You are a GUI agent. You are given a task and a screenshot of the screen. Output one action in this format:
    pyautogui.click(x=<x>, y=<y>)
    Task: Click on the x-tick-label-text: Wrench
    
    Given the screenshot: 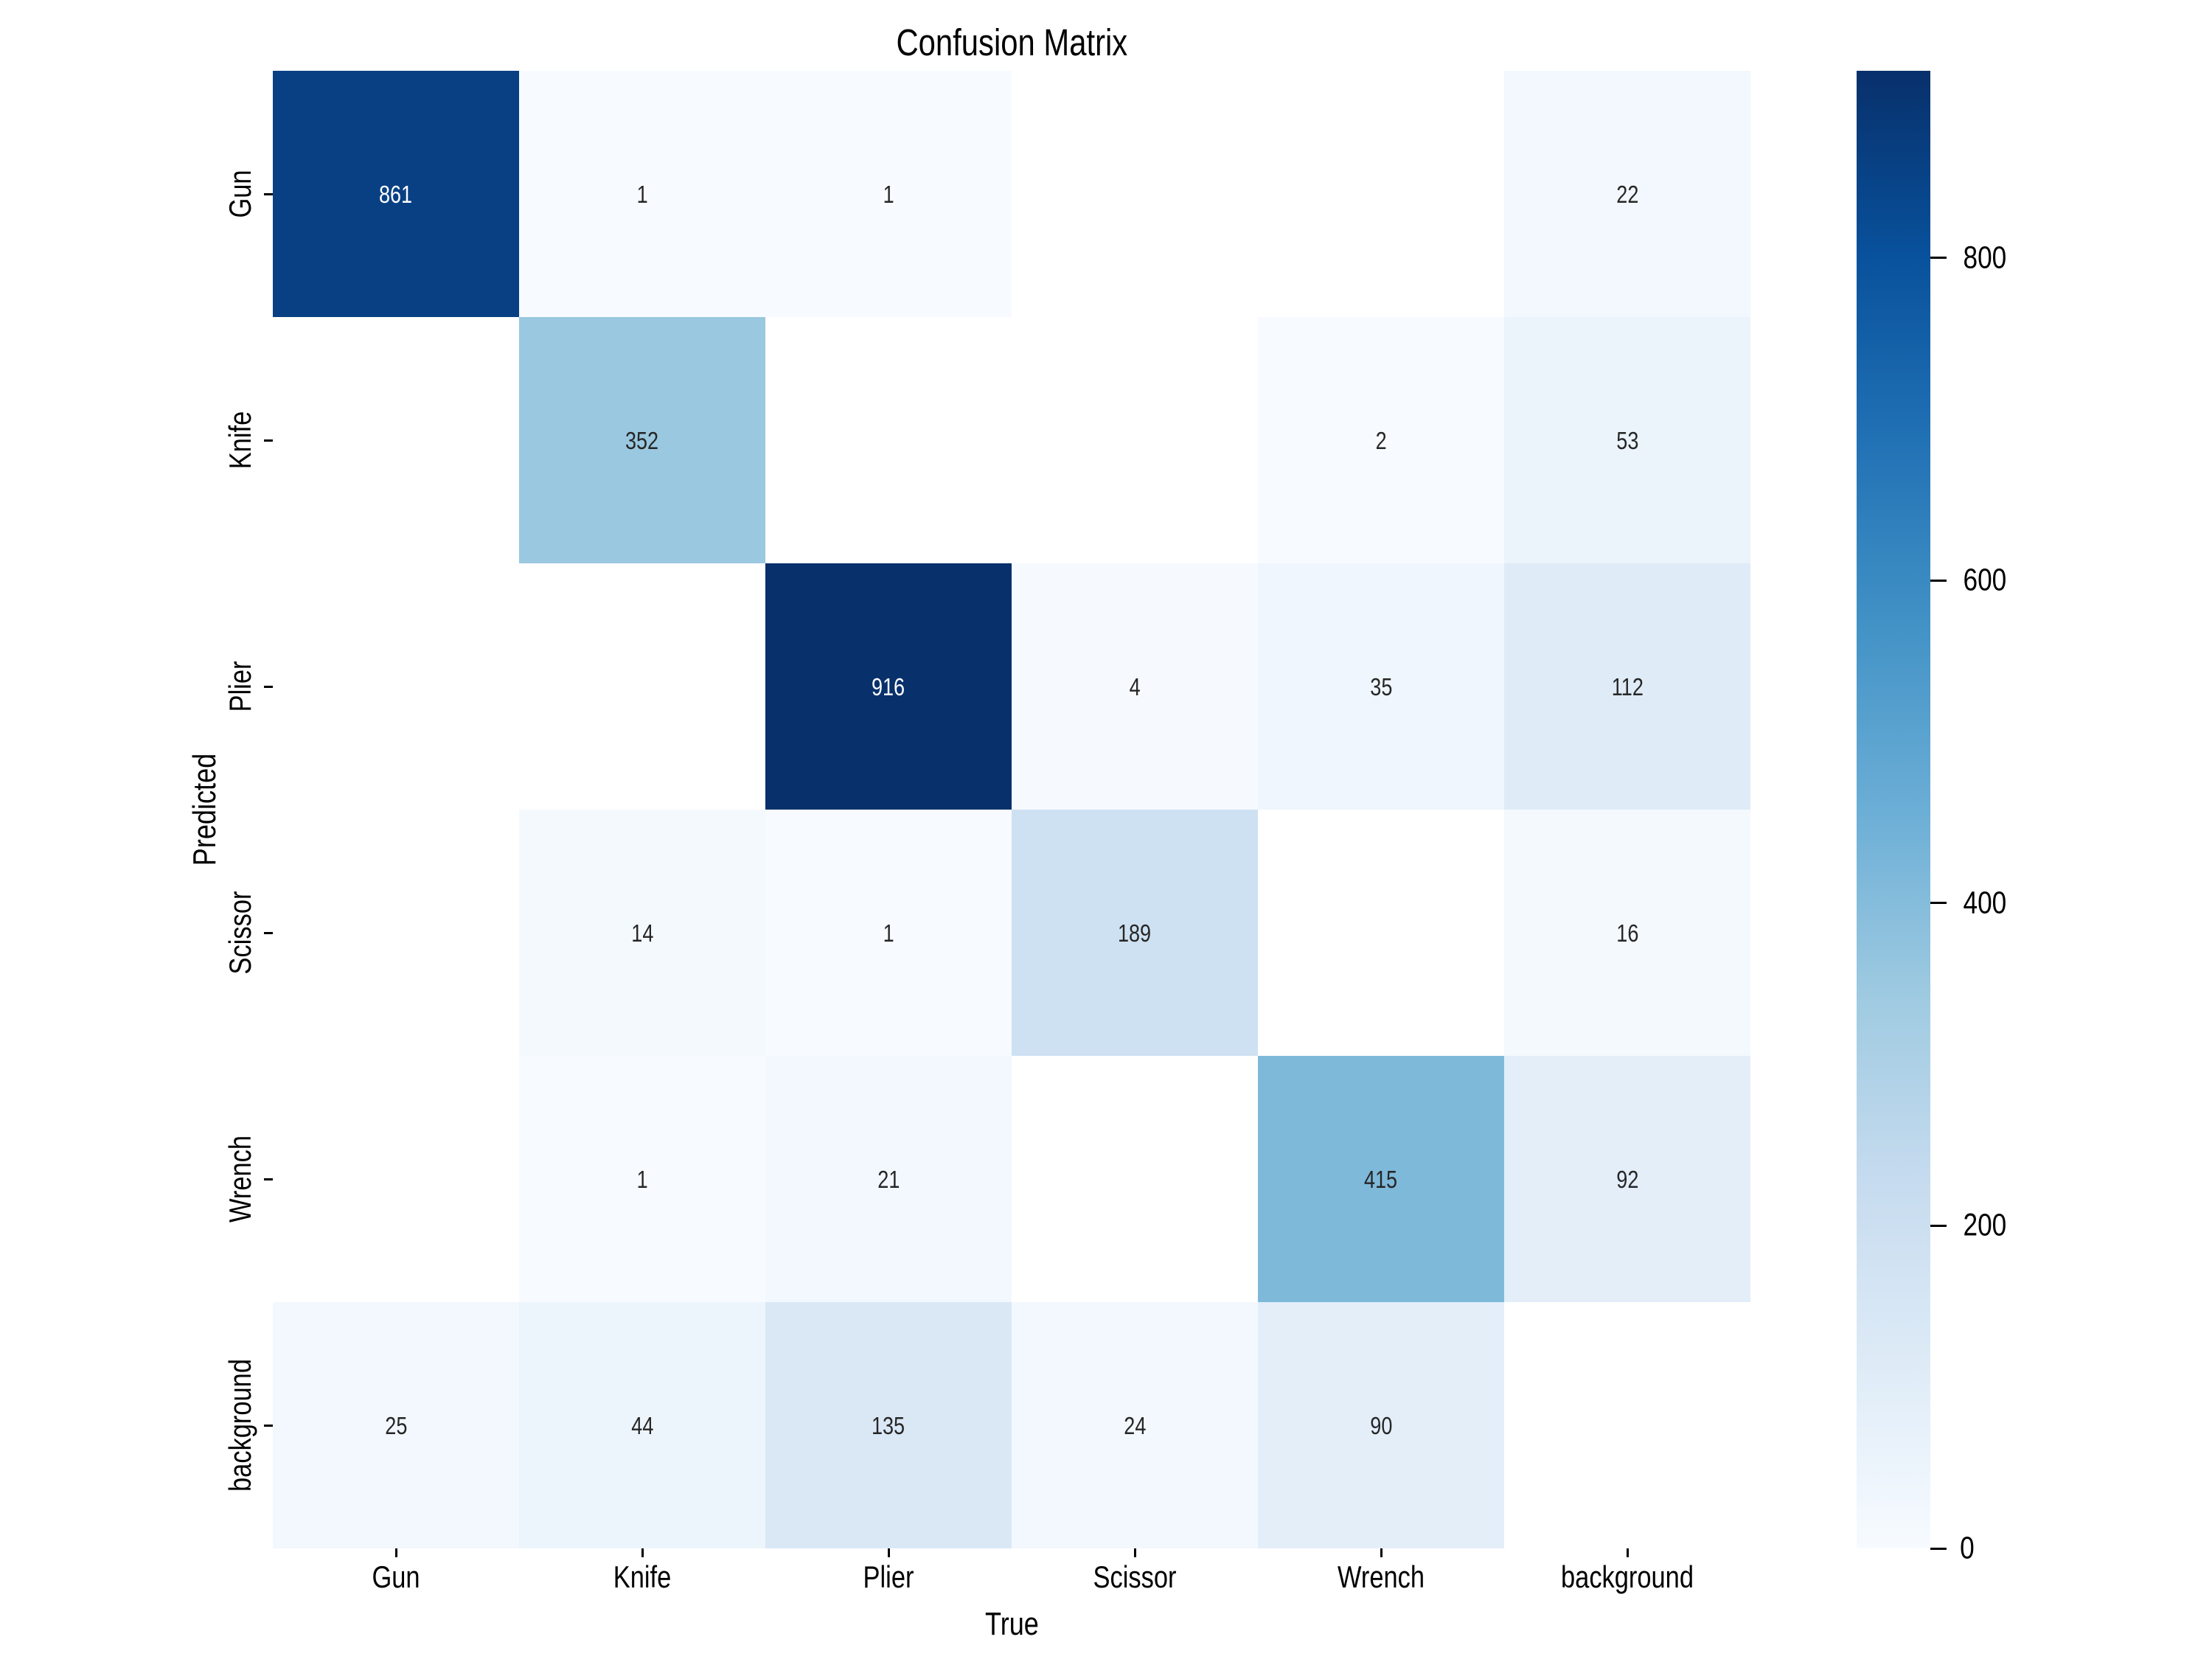 What is the action you would take?
    pyautogui.click(x=1381, y=1576)
    